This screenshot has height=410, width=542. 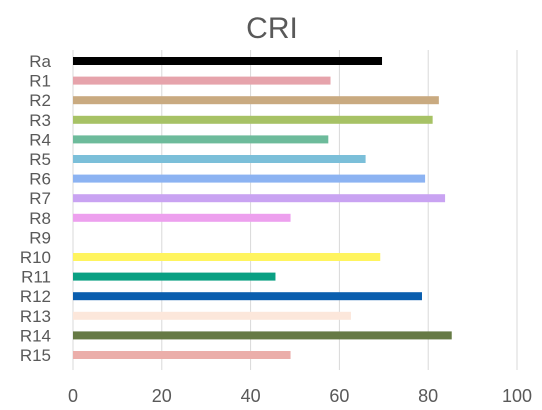 I want to click on category-label: R9, so click(x=40, y=237).